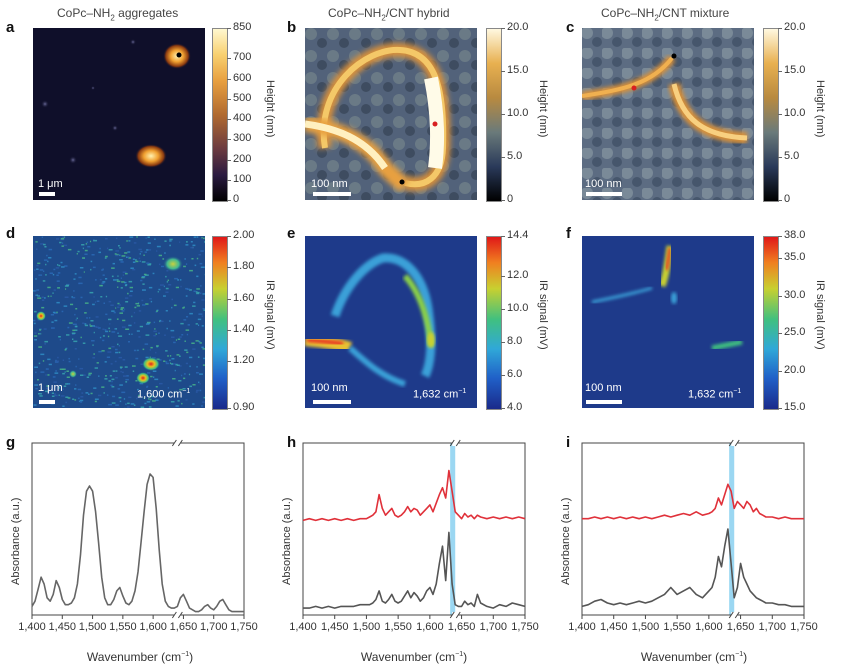  I want to click on ir-map-aggregates: 1 μm 1,600 cm−1, so click(119, 322).